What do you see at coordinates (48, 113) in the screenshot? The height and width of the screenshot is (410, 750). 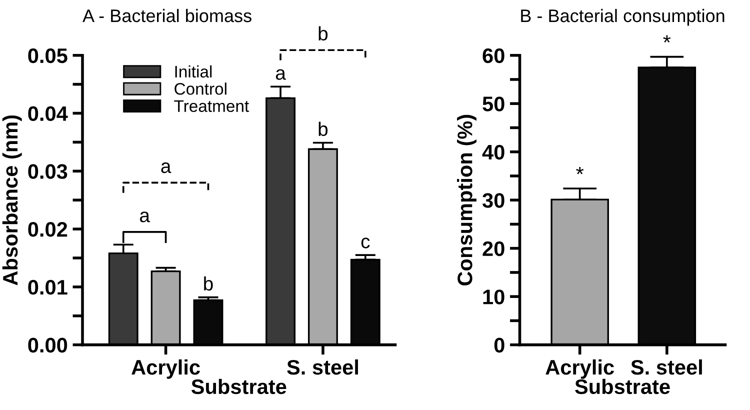 I see `y-tick-label: 0.04` at bounding box center [48, 113].